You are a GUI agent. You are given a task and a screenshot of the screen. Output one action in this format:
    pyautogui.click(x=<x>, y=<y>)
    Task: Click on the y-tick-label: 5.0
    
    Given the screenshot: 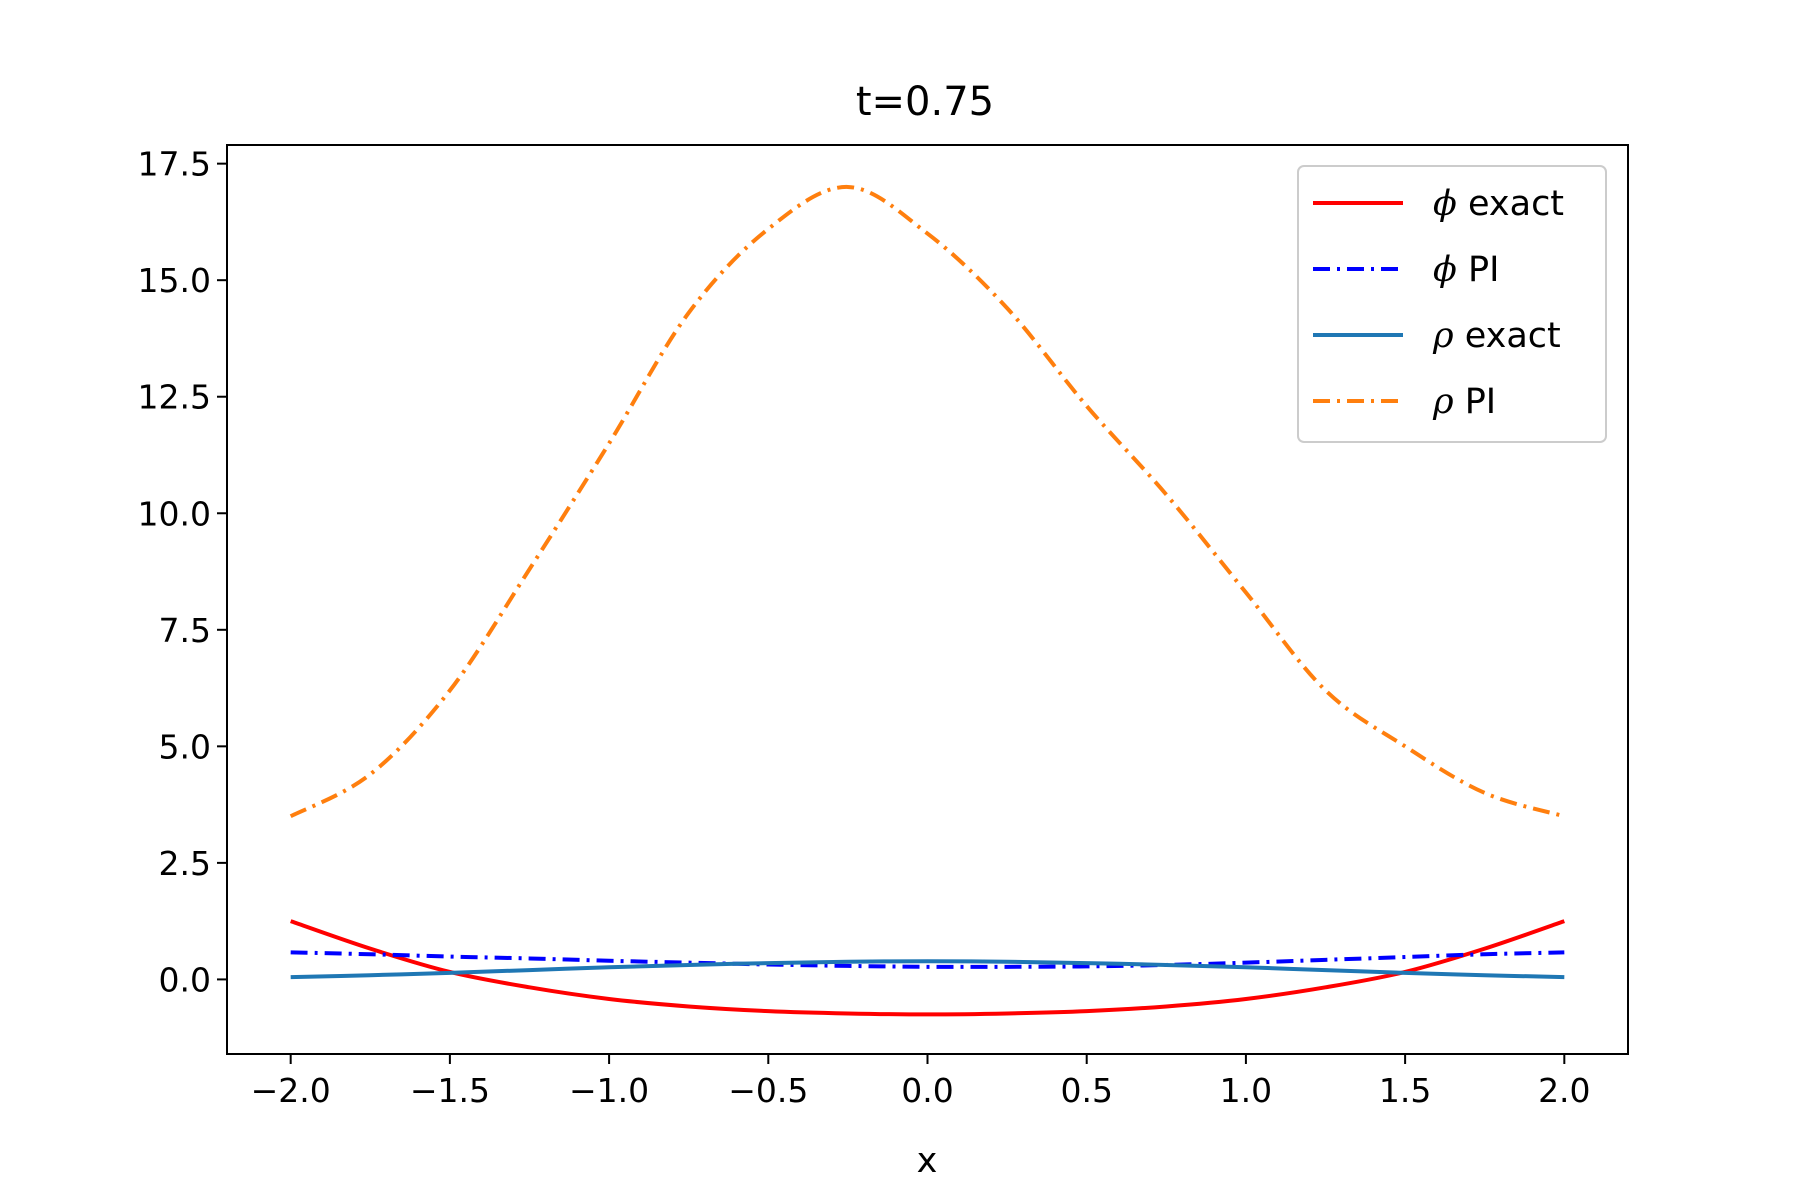 What is the action you would take?
    pyautogui.click(x=185, y=746)
    